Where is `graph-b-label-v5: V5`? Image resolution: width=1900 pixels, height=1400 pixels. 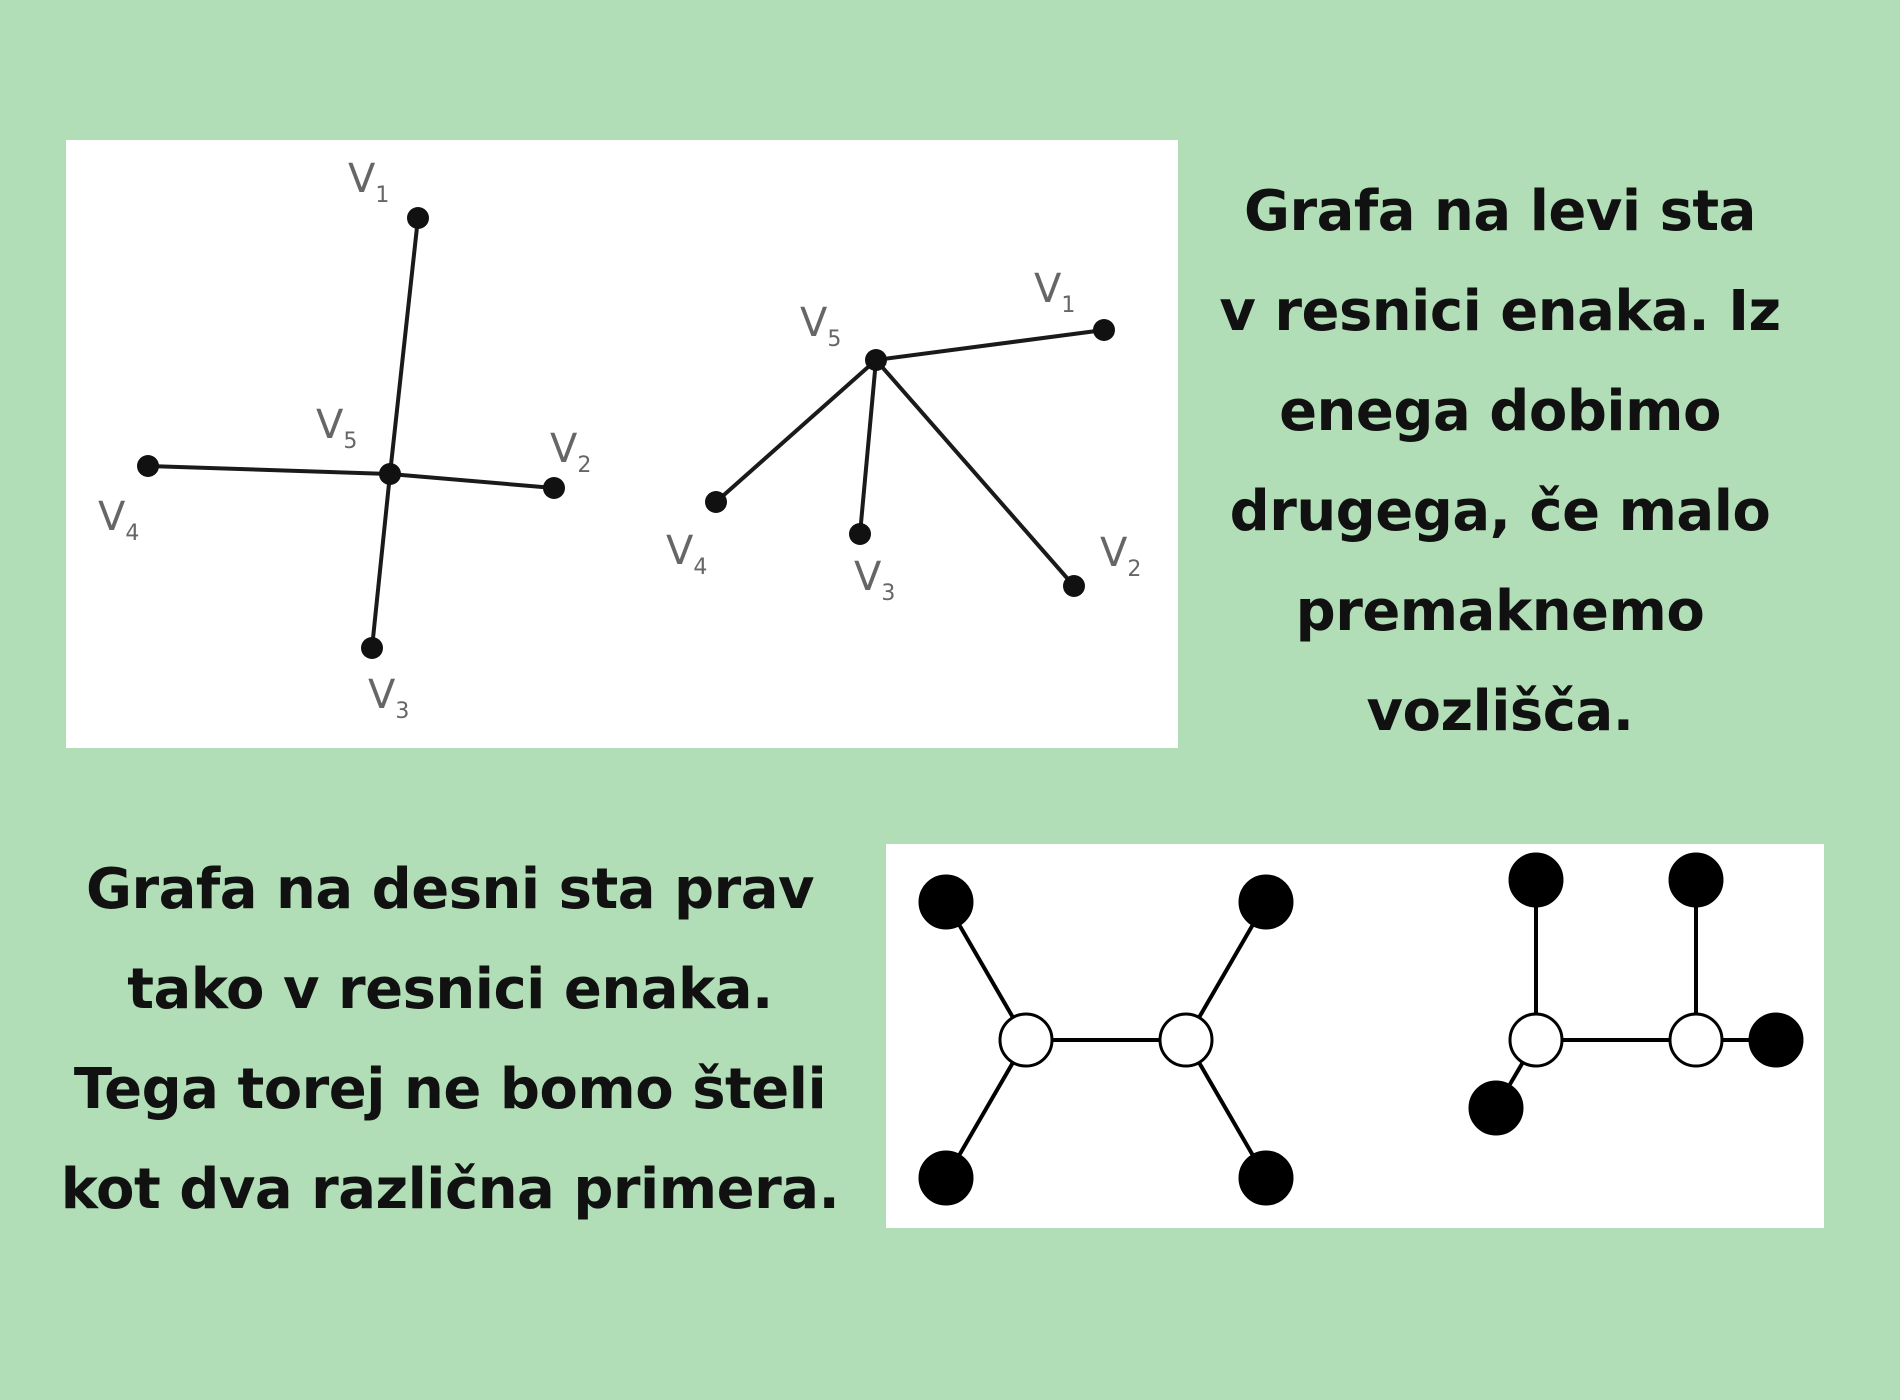 graph-b-label-v5: V5 is located at coordinates (820, 326).